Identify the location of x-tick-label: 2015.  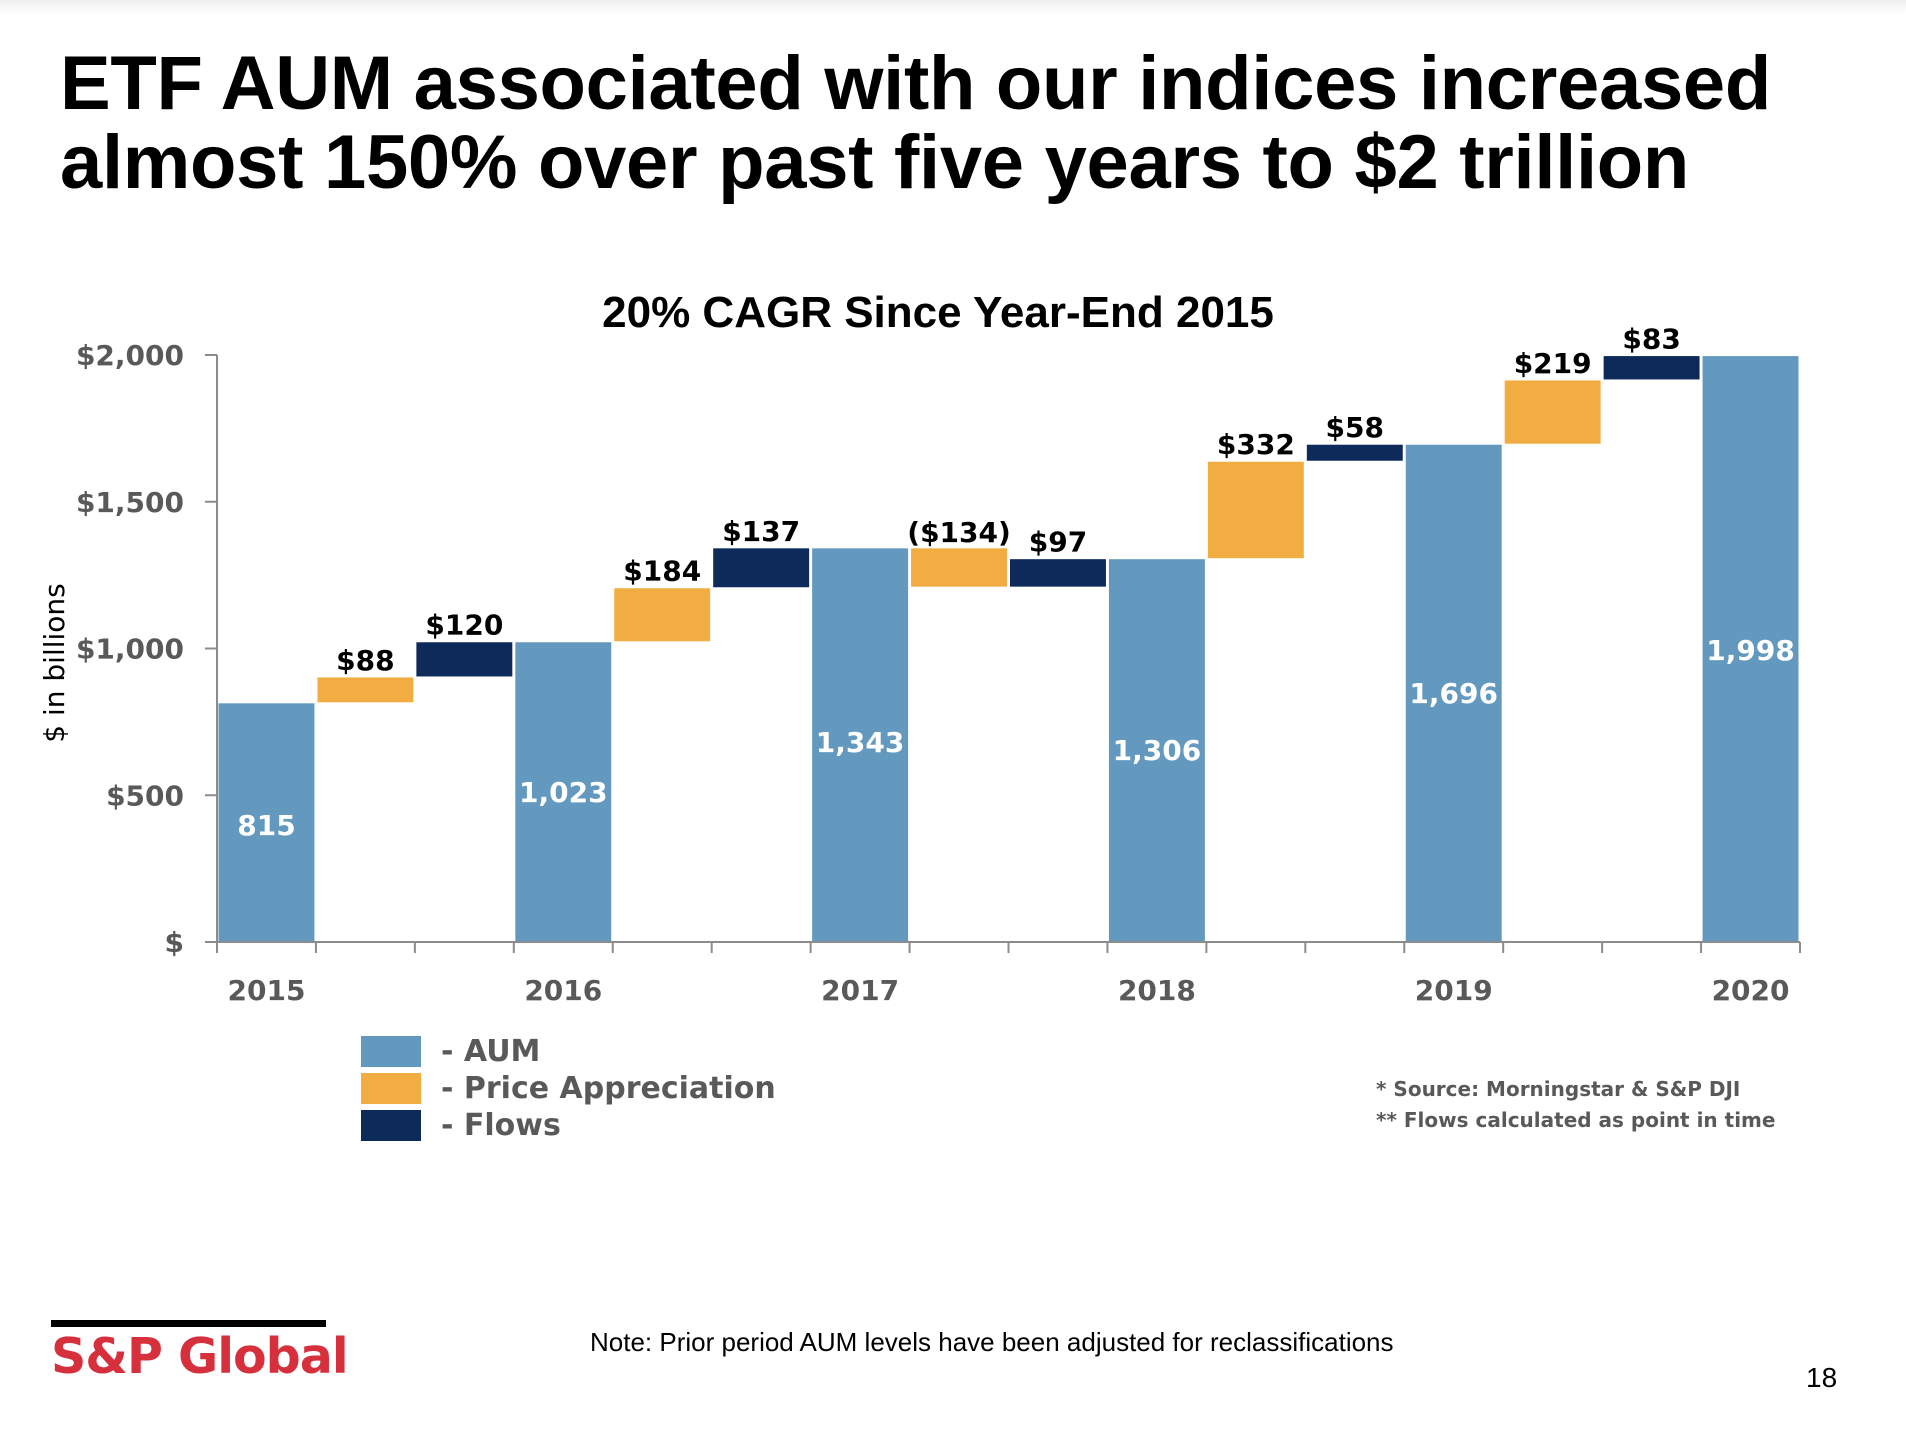
(267, 990).